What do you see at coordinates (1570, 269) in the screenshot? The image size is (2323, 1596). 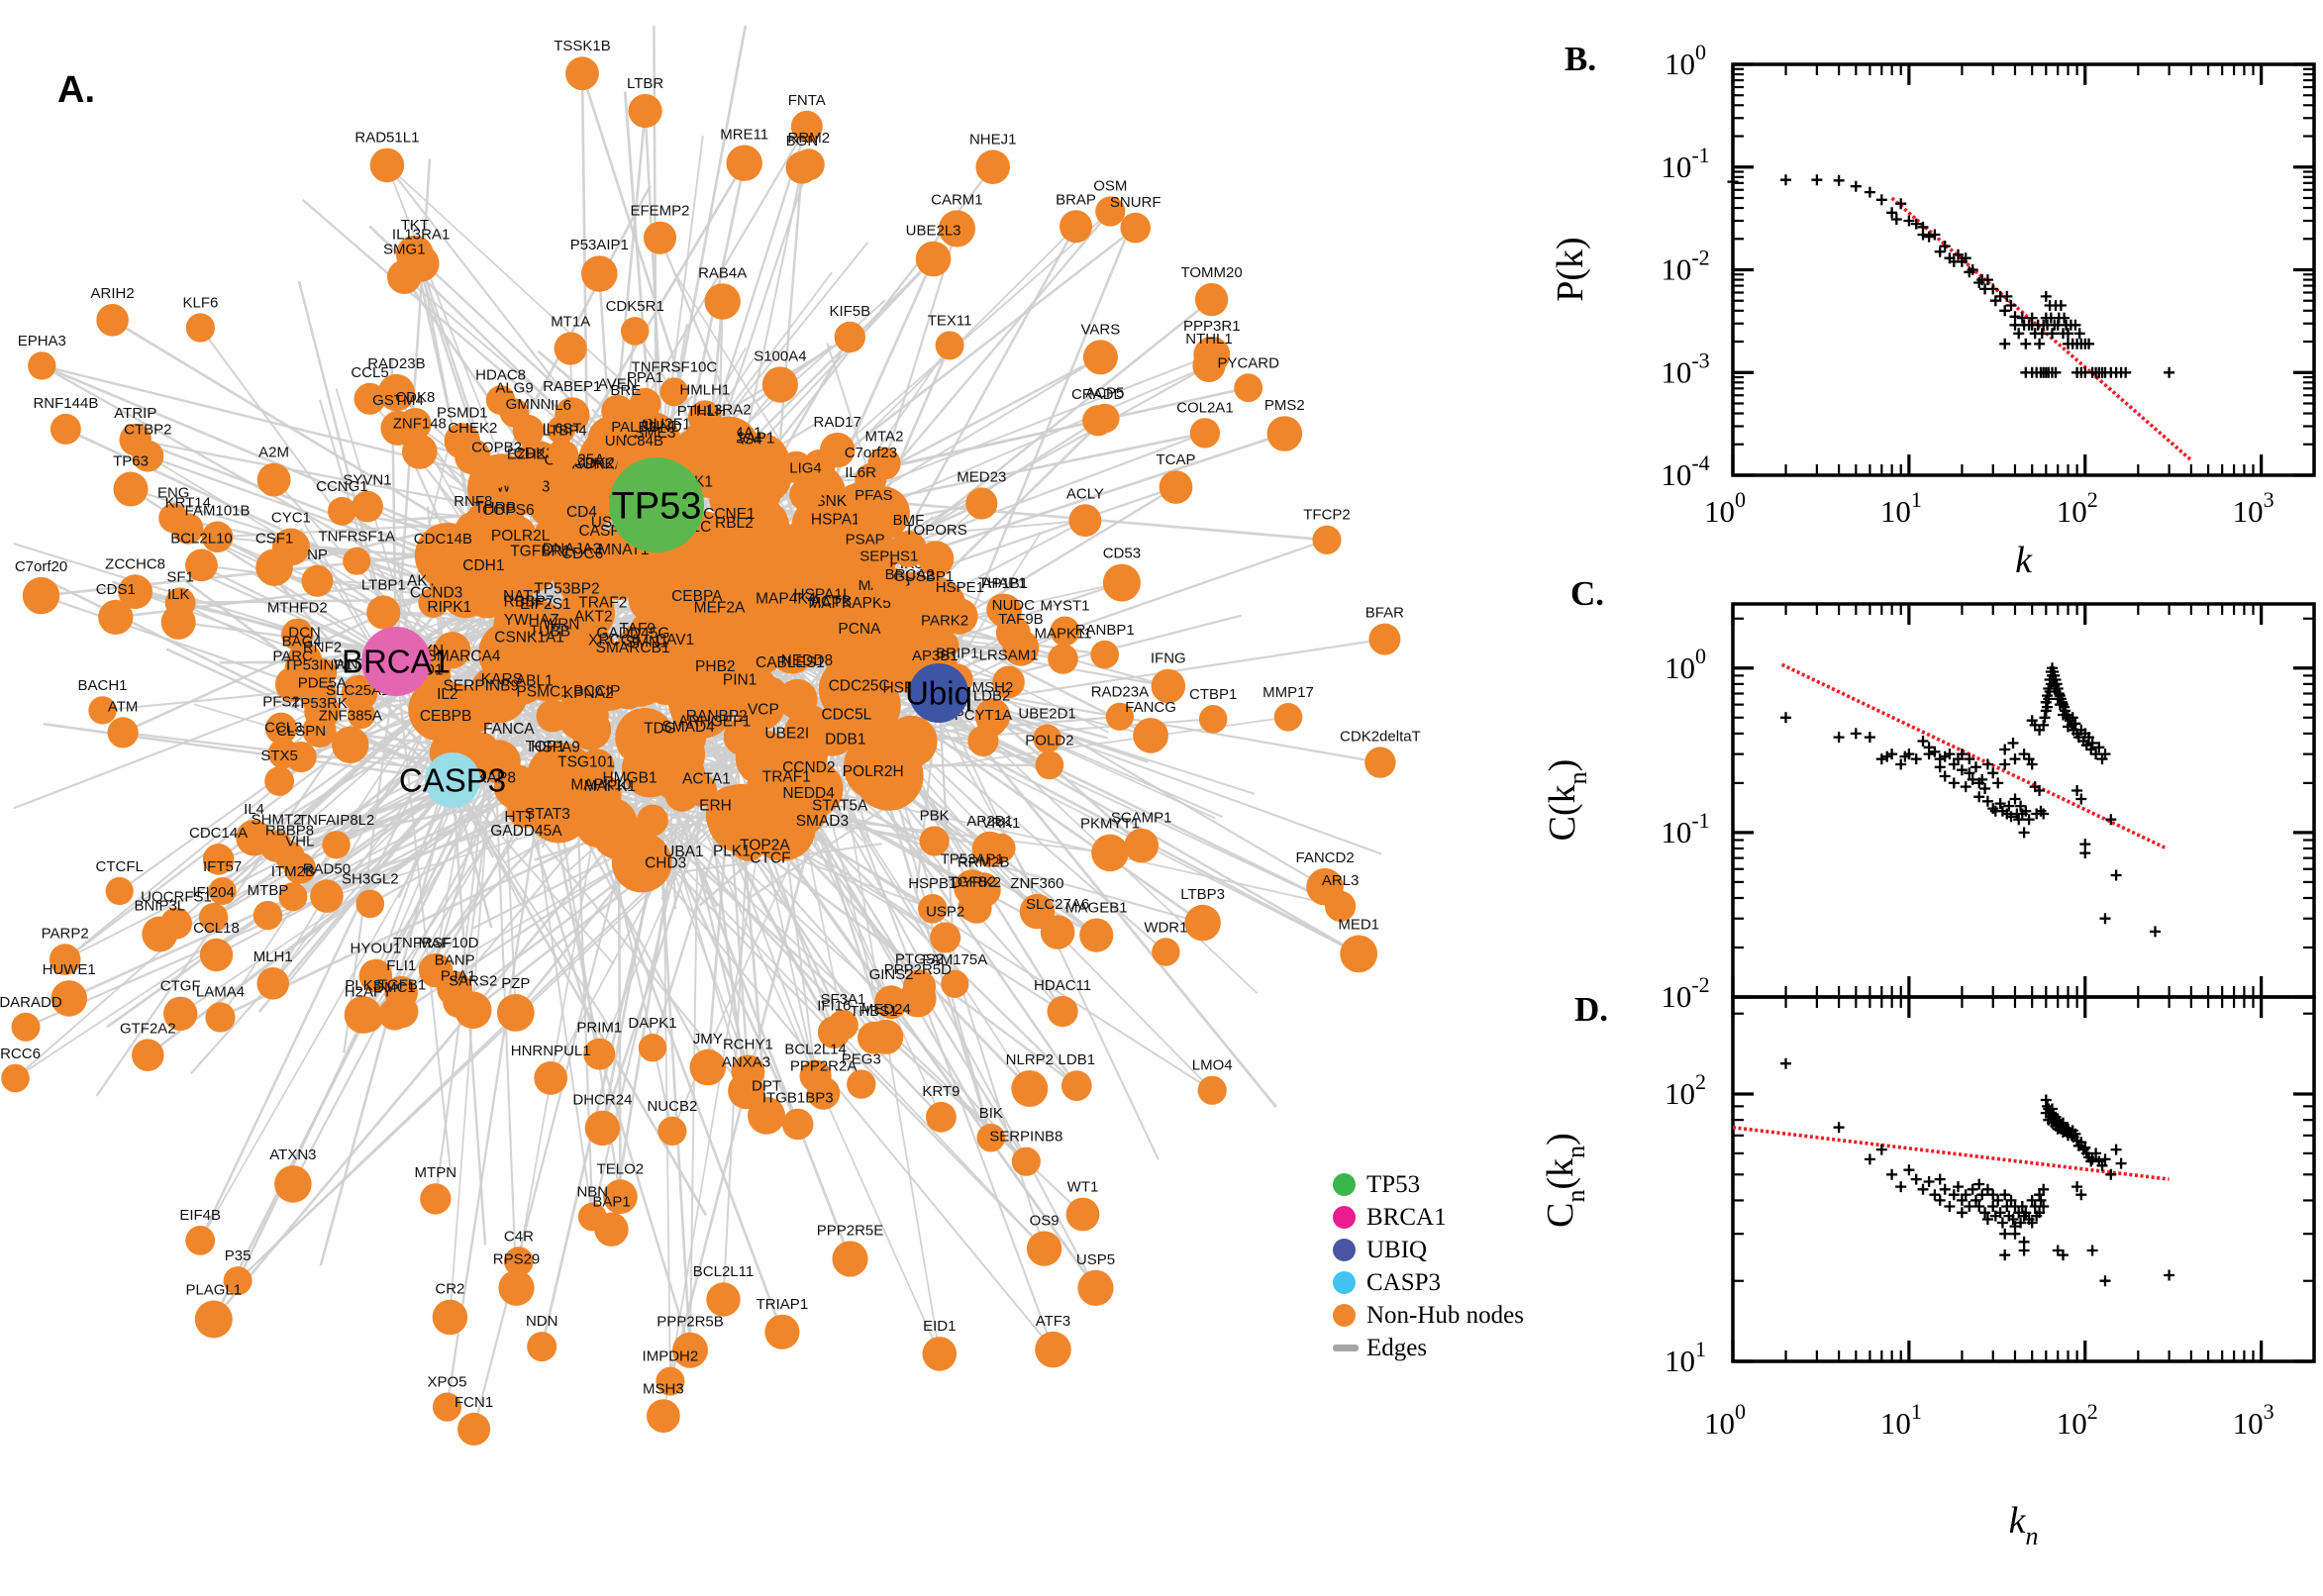 I see `y-axis-title: P(k)` at bounding box center [1570, 269].